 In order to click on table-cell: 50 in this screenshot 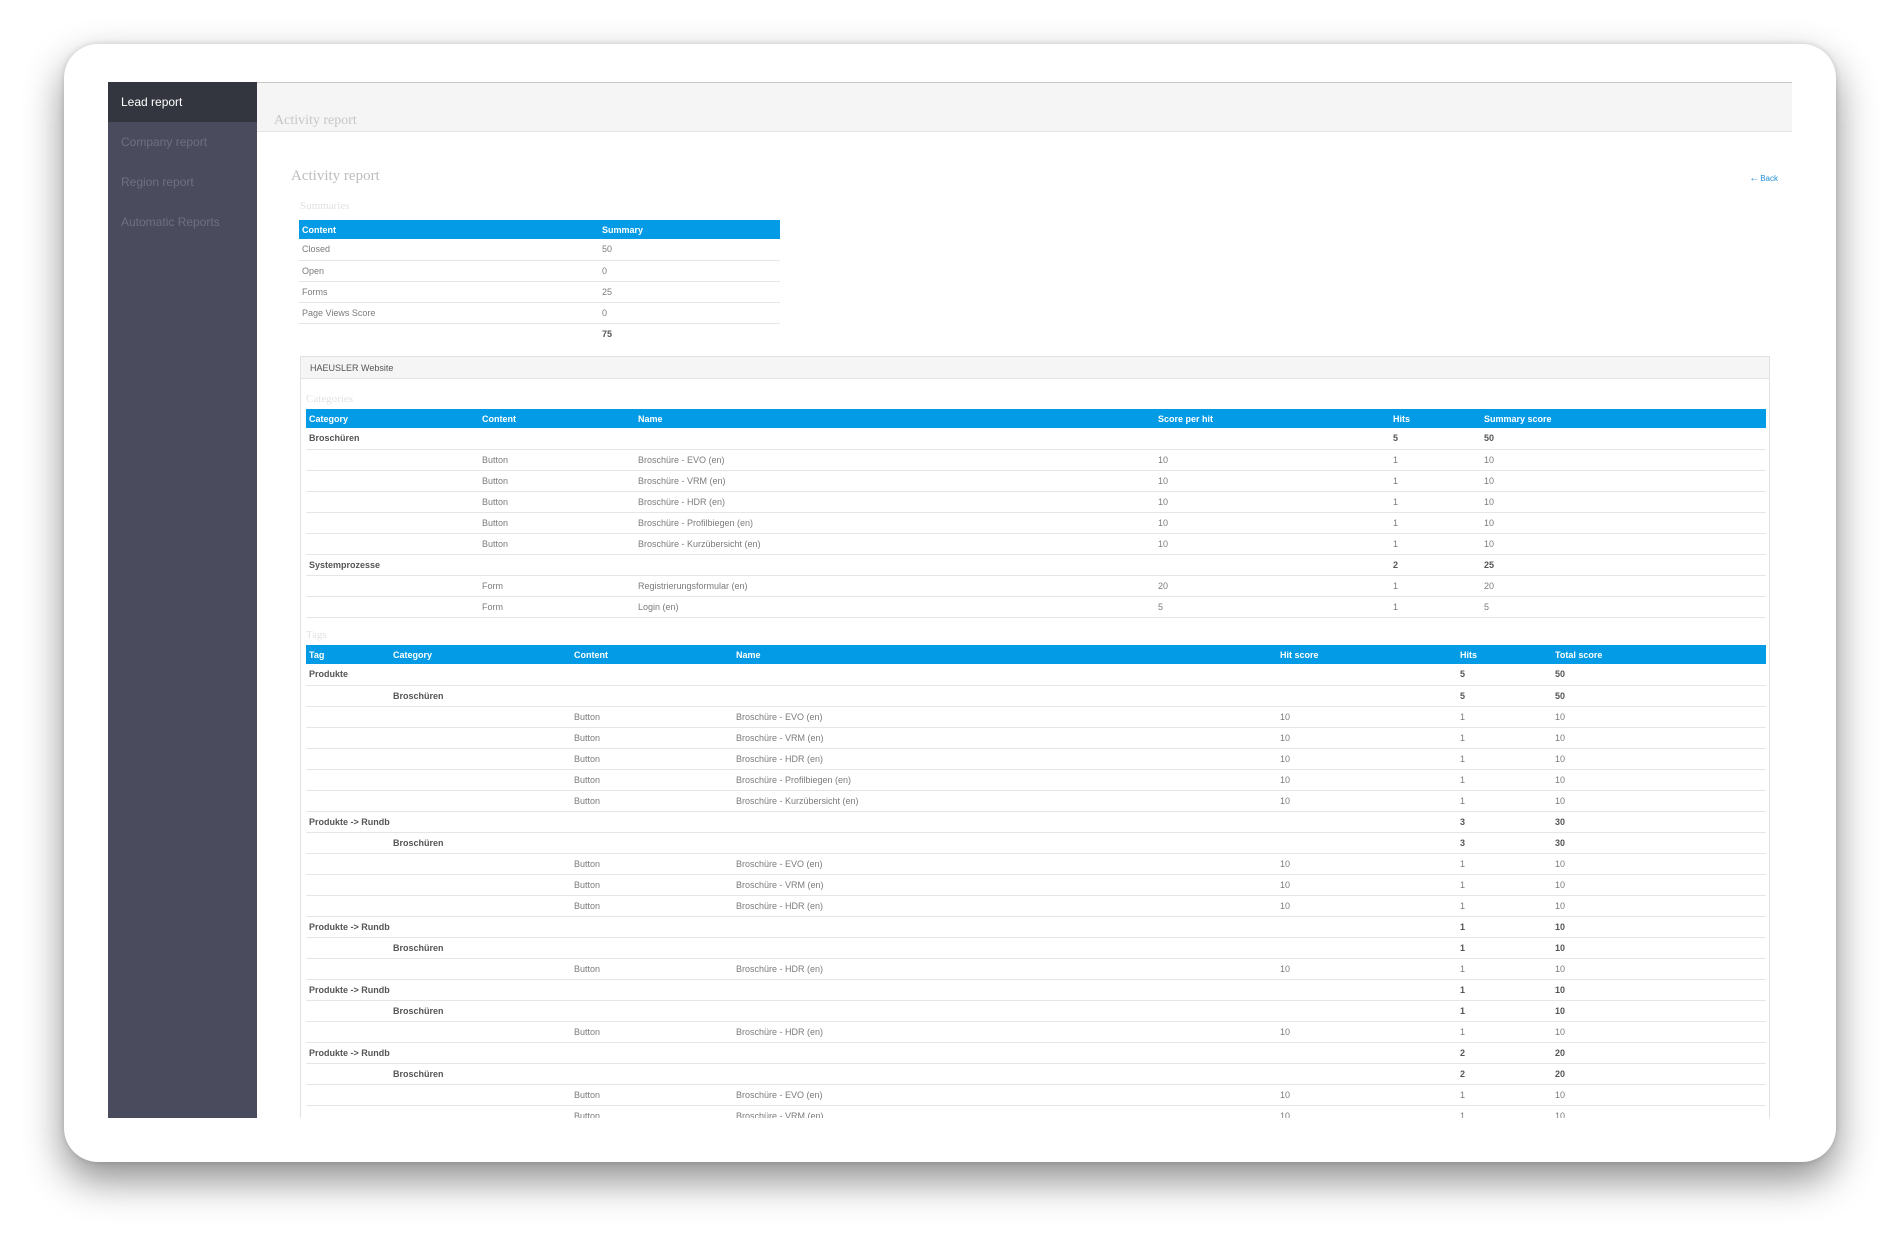, I will do `click(689, 250)`.